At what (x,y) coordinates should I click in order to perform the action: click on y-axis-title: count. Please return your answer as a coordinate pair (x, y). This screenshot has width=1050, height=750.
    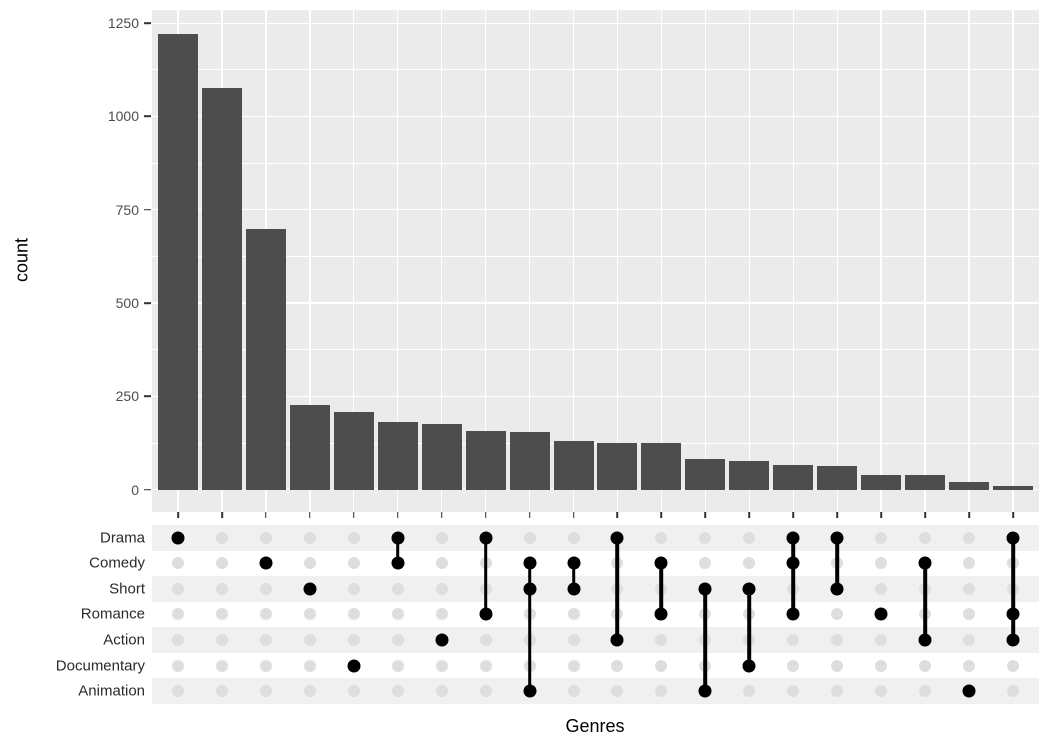
    Looking at the image, I should click on (21, 260).